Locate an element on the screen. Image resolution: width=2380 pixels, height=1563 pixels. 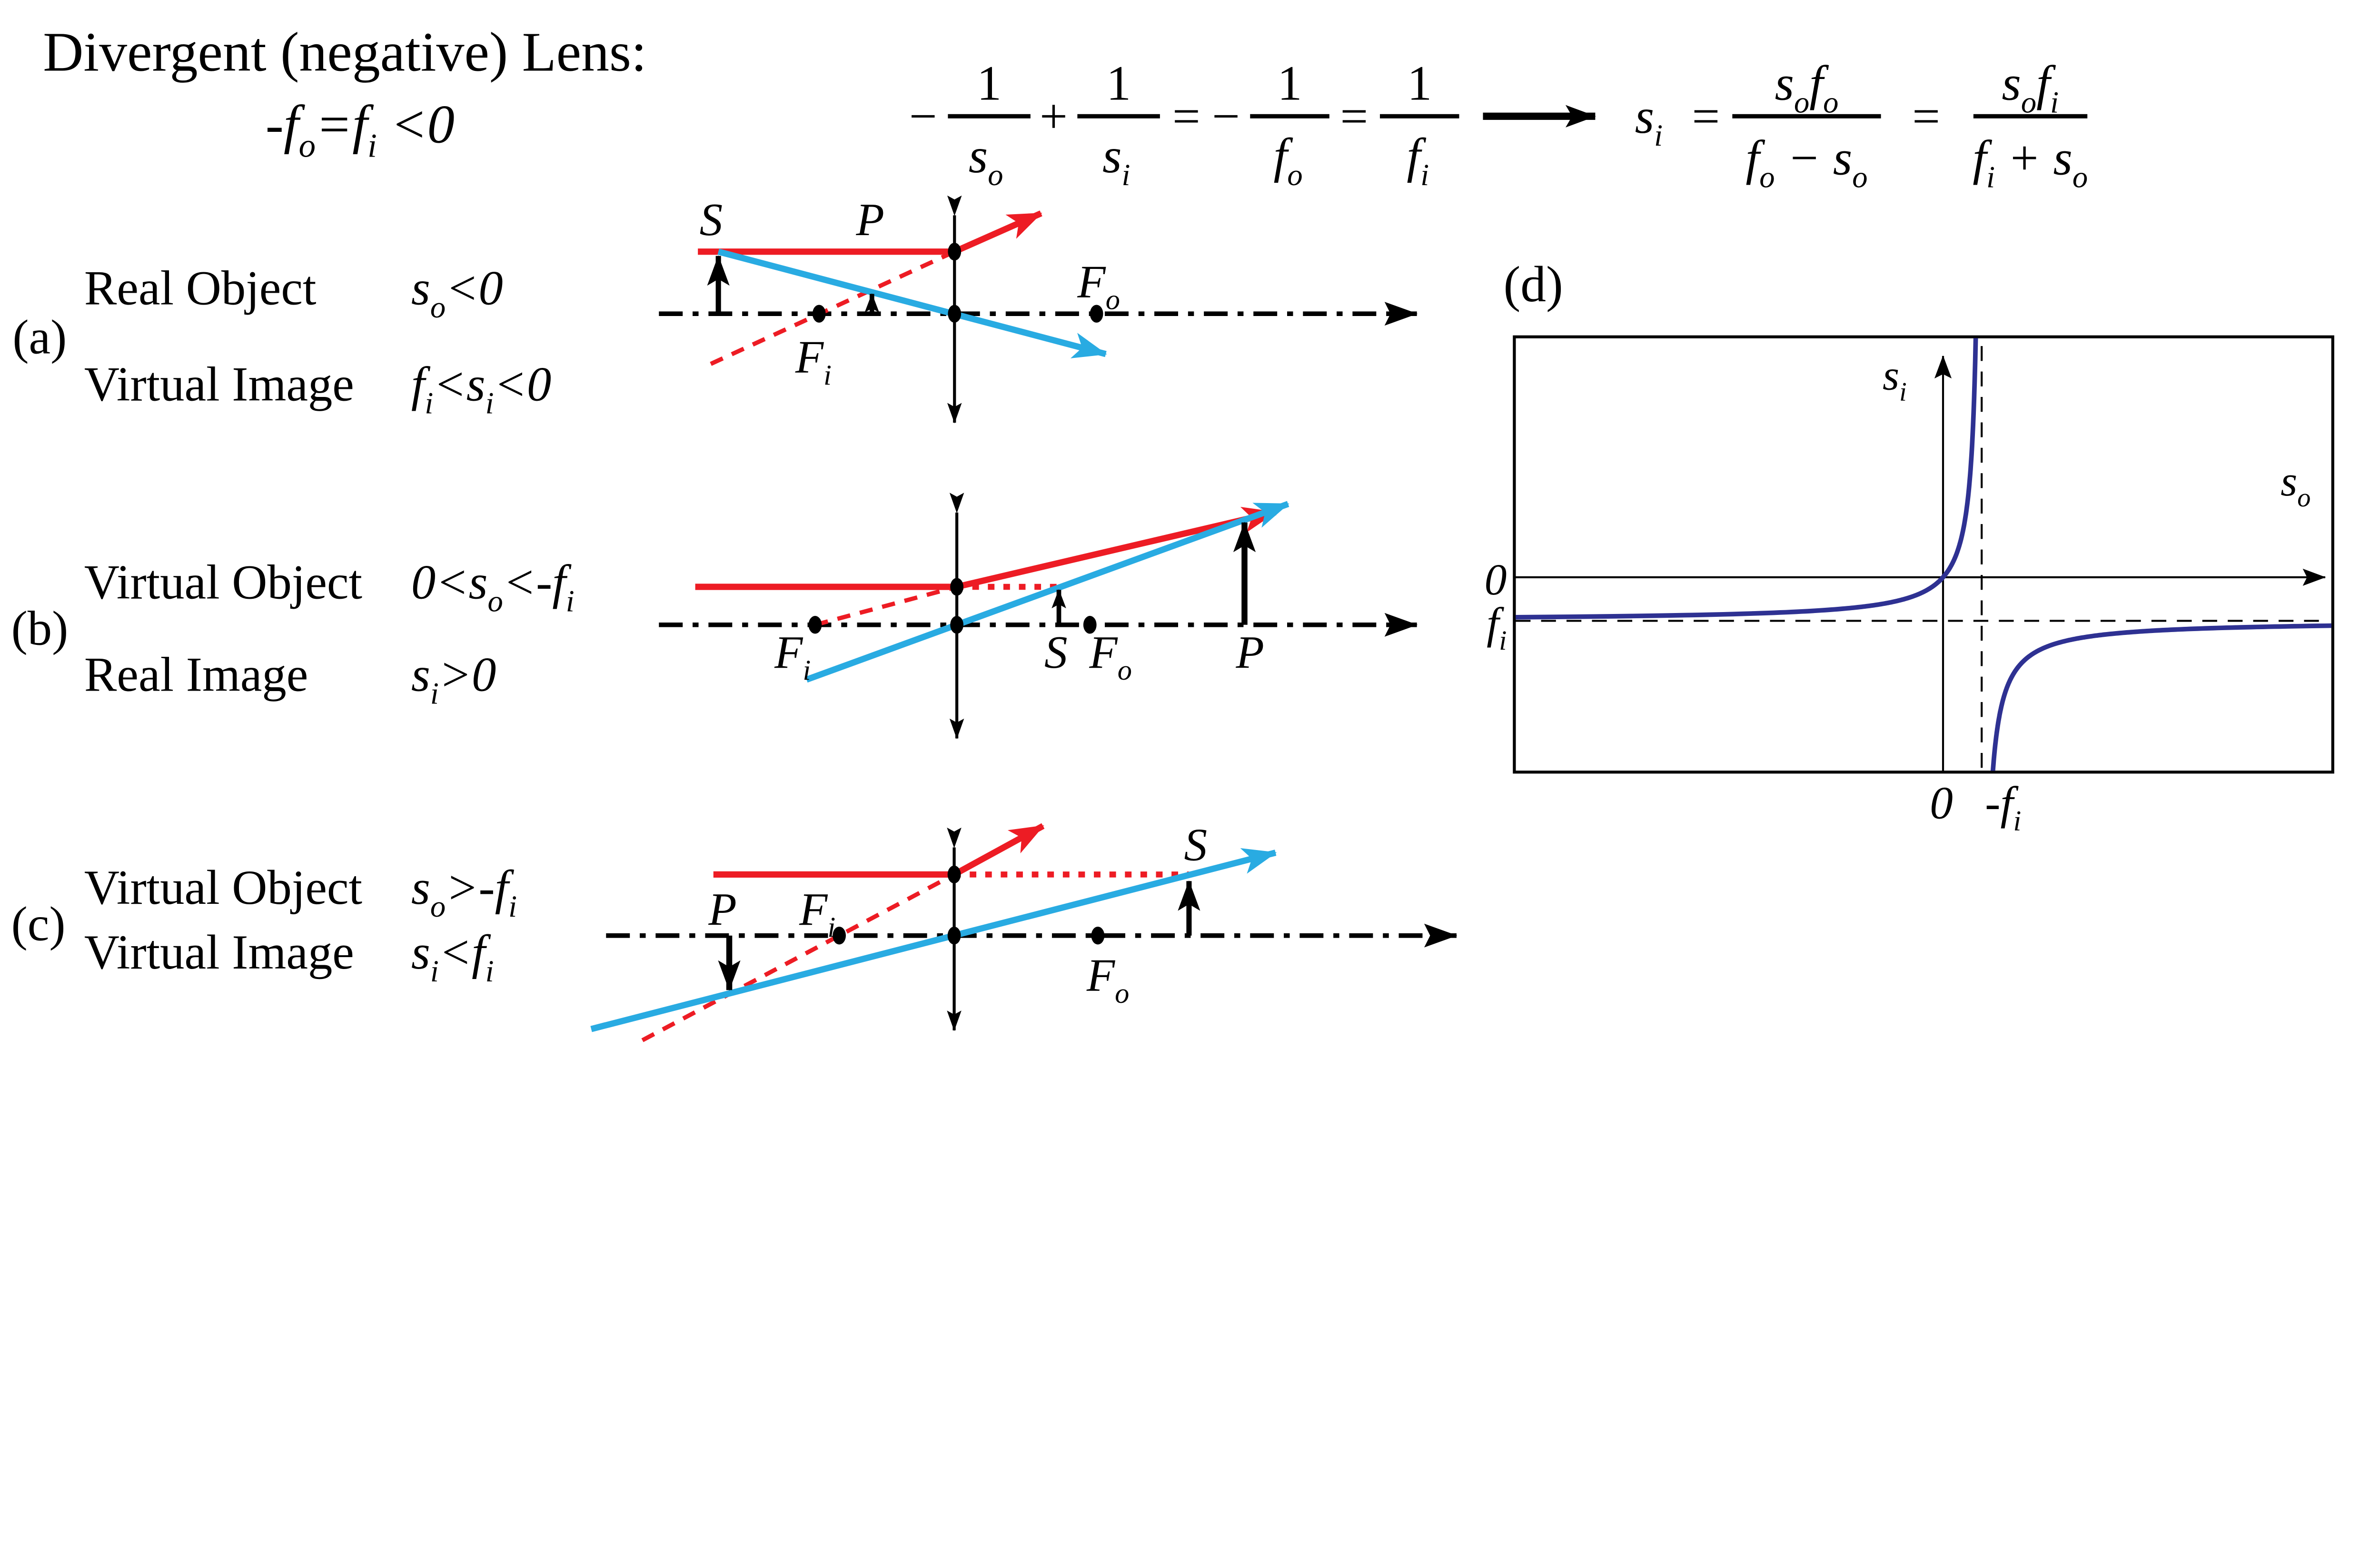
row-a-object-condition: so<0 is located at coordinates (457, 292).